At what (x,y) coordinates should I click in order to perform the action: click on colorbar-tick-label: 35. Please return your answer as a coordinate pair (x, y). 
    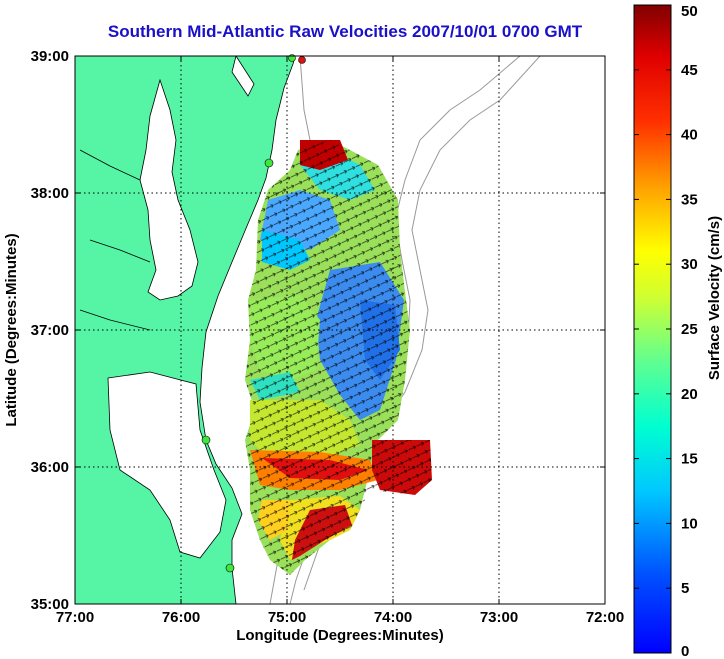
    Looking at the image, I should click on (689, 199).